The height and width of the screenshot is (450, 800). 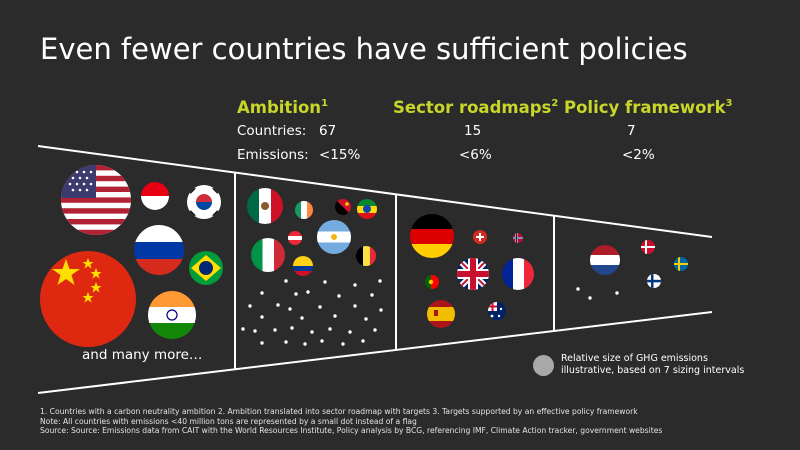 I want to click on sector-countries-value: 15, so click(x=473, y=131).